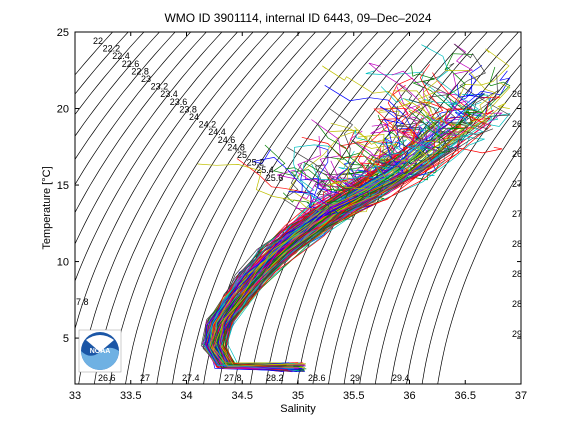  Describe the element at coordinates (112, 49) in the screenshot. I see `contour-label: 22.2` at that location.